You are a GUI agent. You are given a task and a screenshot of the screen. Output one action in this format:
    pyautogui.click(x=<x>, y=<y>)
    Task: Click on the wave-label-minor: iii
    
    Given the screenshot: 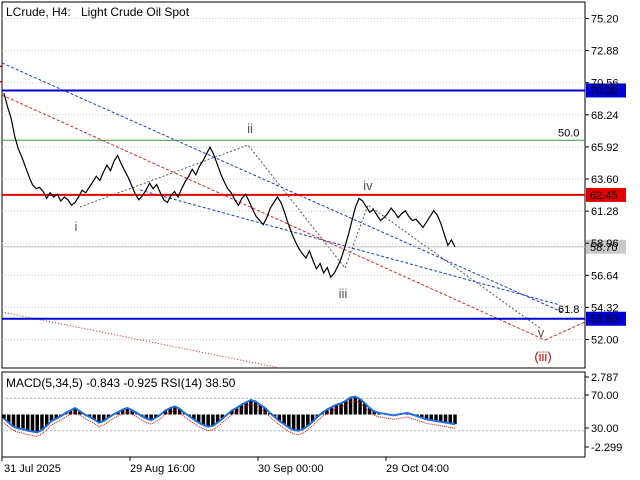 What is the action you would take?
    pyautogui.click(x=343, y=293)
    